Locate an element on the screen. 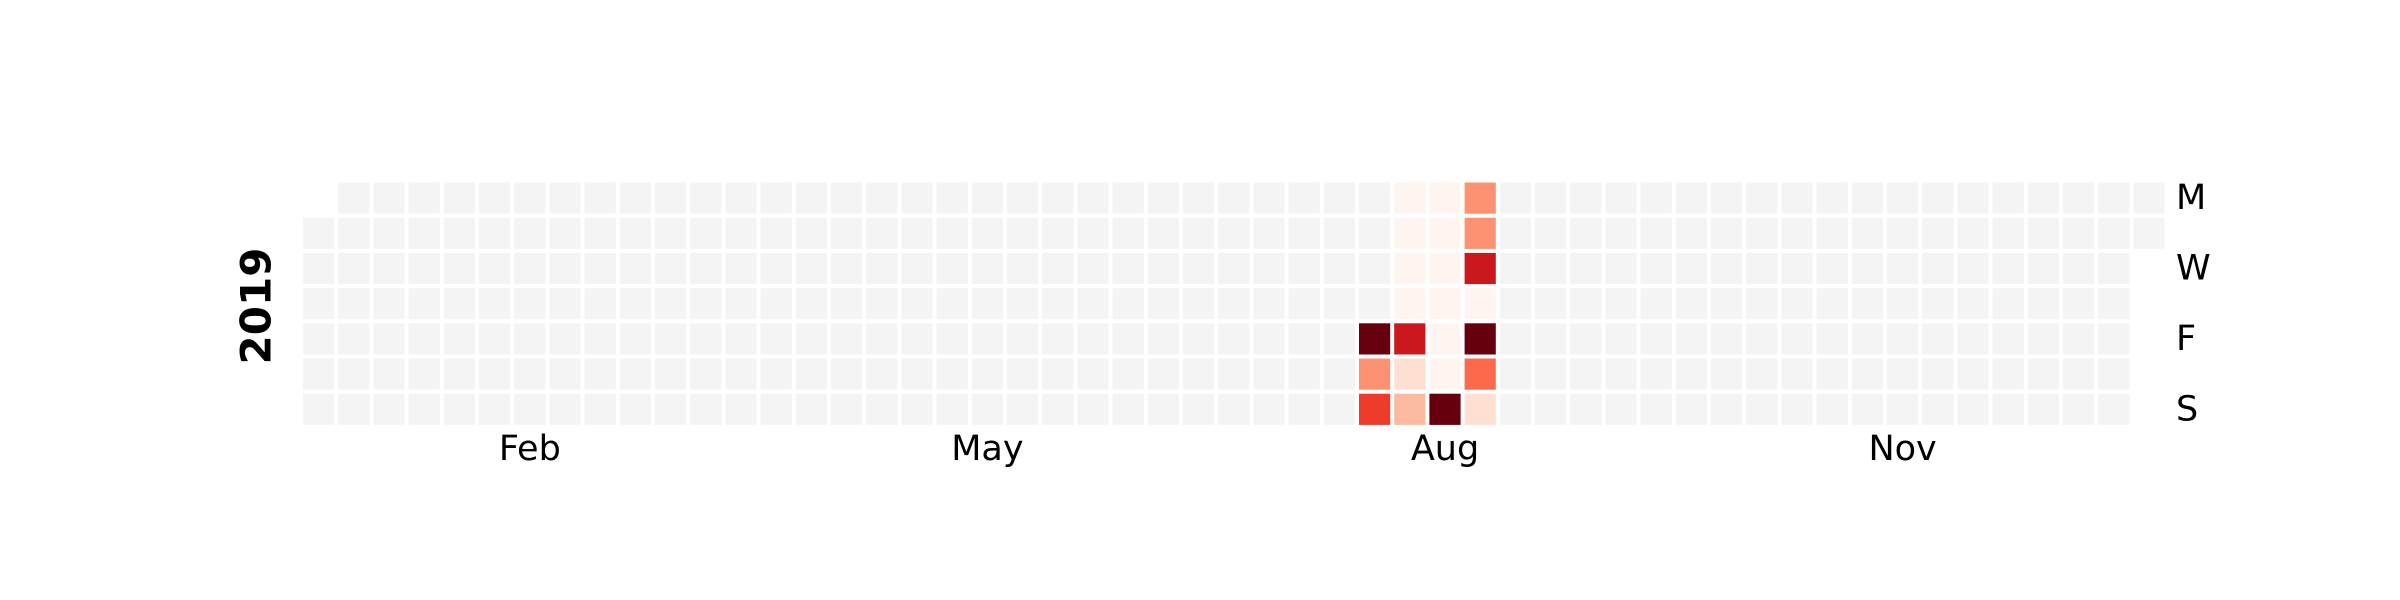 The height and width of the screenshot is (600, 2400). month-label: Feb is located at coordinates (530, 449).